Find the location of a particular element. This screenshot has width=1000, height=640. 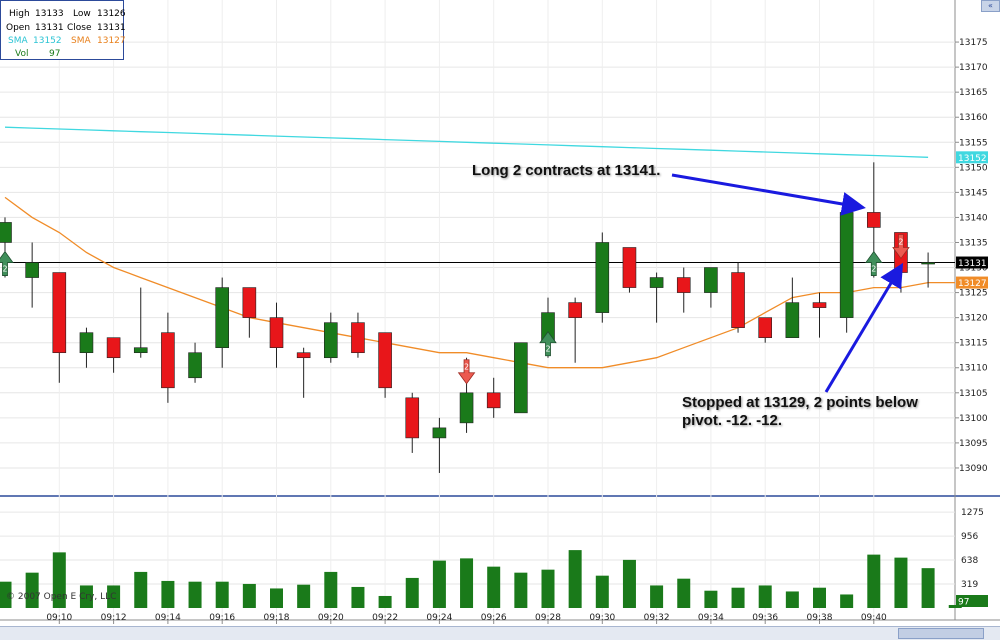

volume-tick-label: 956 is located at coordinates (969, 537).